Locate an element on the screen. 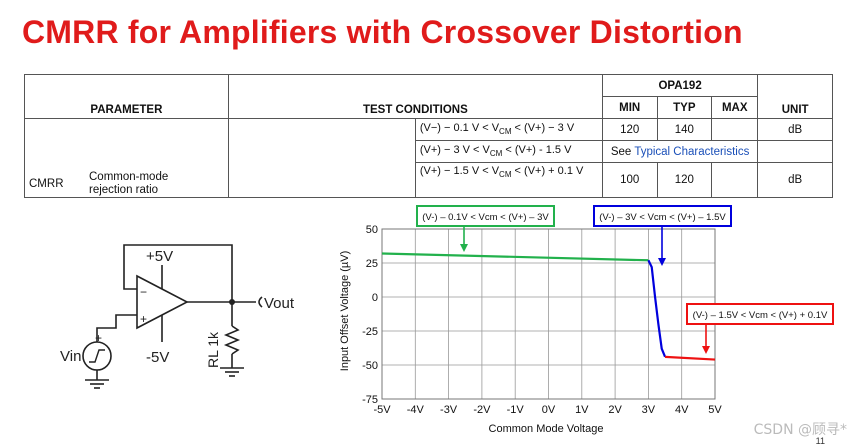  param-cell: CMRR Common-mode rejection ratio is located at coordinates (126, 158).